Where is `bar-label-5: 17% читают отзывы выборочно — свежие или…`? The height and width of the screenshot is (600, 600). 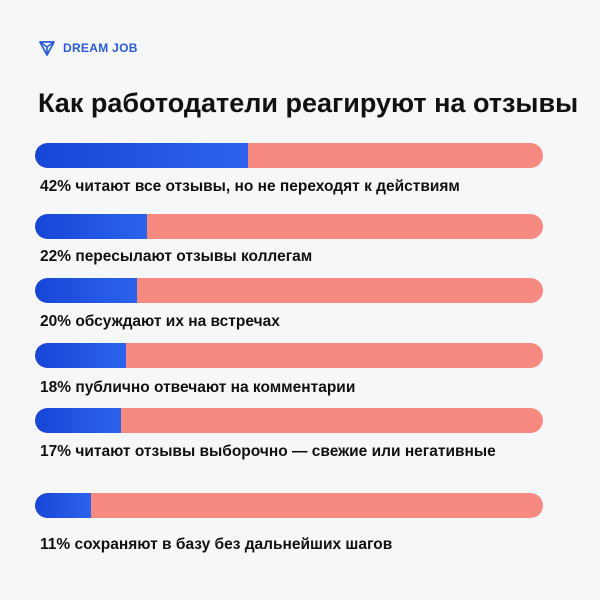 bar-label-5: 17% читают отзывы выборочно — свежие или… is located at coordinates (268, 451).